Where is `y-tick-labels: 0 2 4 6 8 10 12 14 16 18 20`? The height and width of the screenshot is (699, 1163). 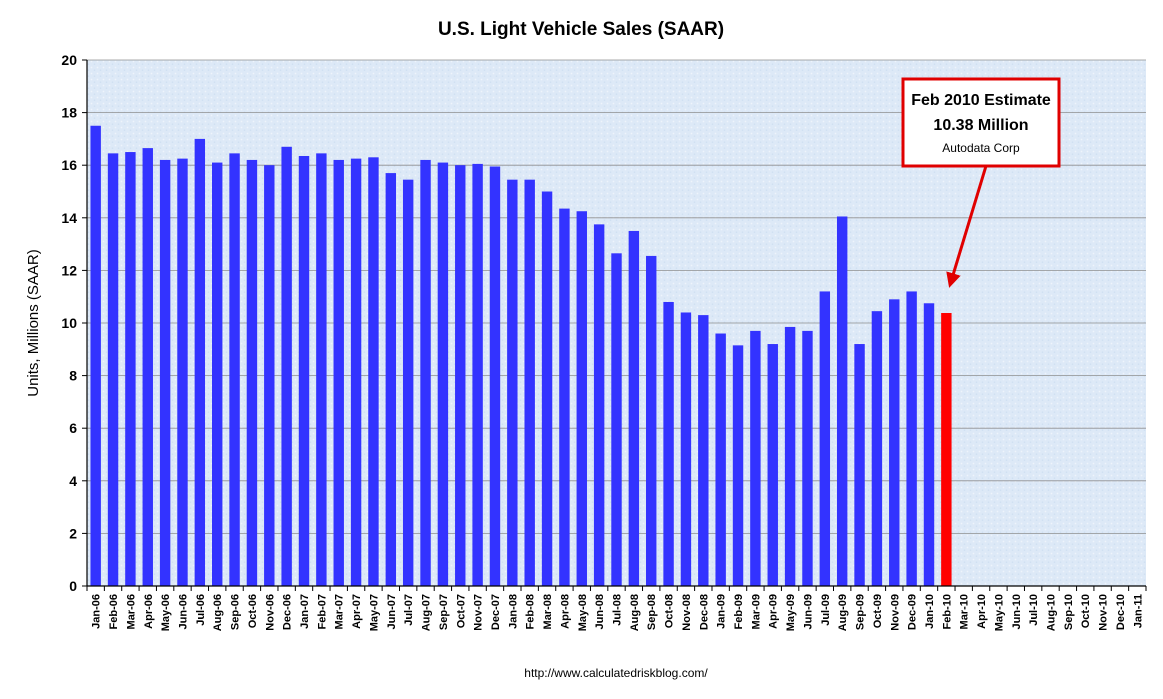
y-tick-labels: 0 2 4 6 8 10 12 14 16 18 20 is located at coordinates (74, 323).